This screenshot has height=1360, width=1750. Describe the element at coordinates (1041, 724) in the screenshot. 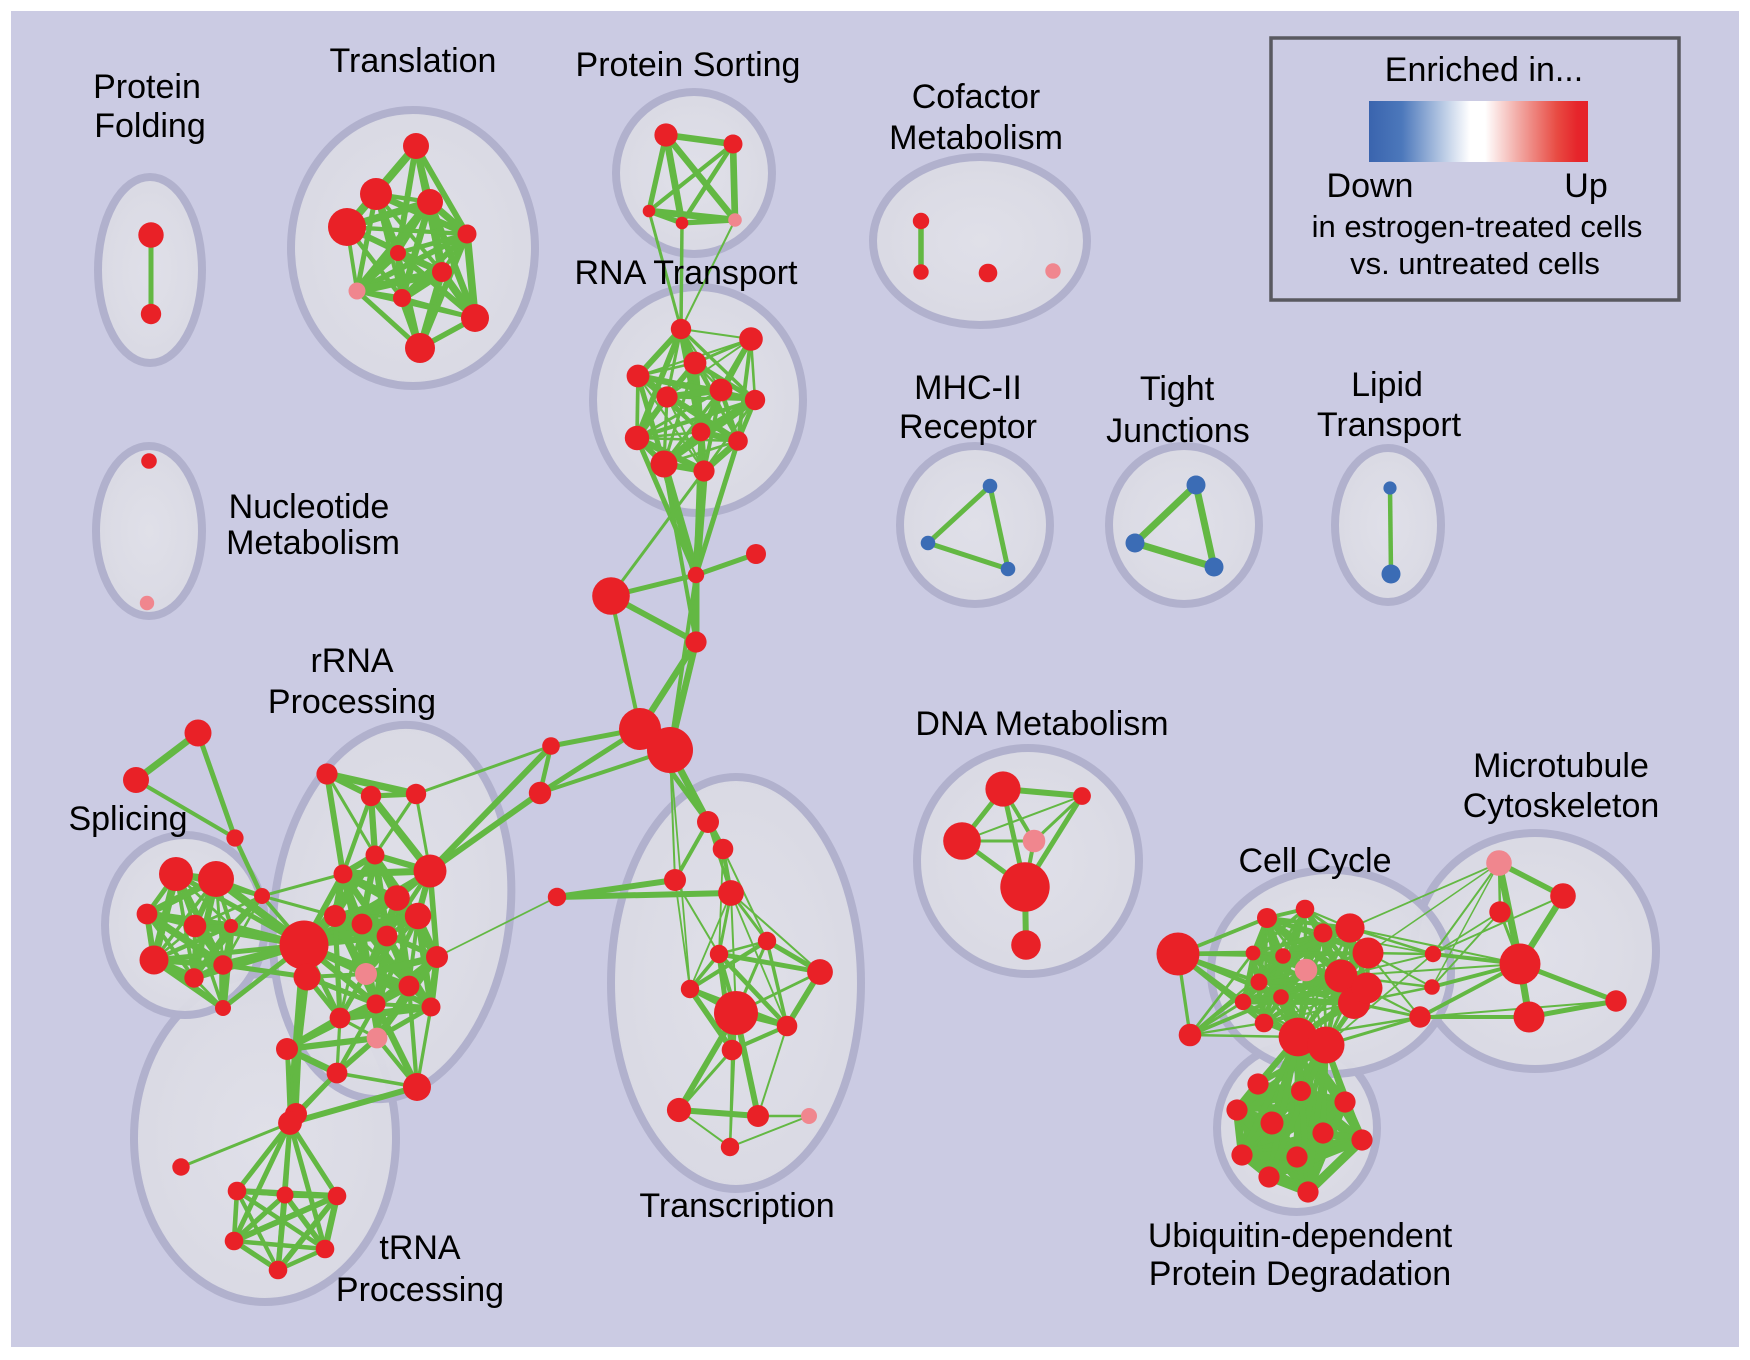

I see `svg-text: DNA Metabolism` at that location.